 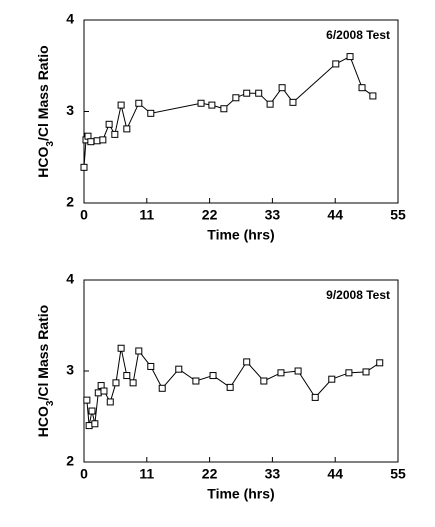 I want to click on annotation: 6/2008 Test, so click(x=358, y=35).